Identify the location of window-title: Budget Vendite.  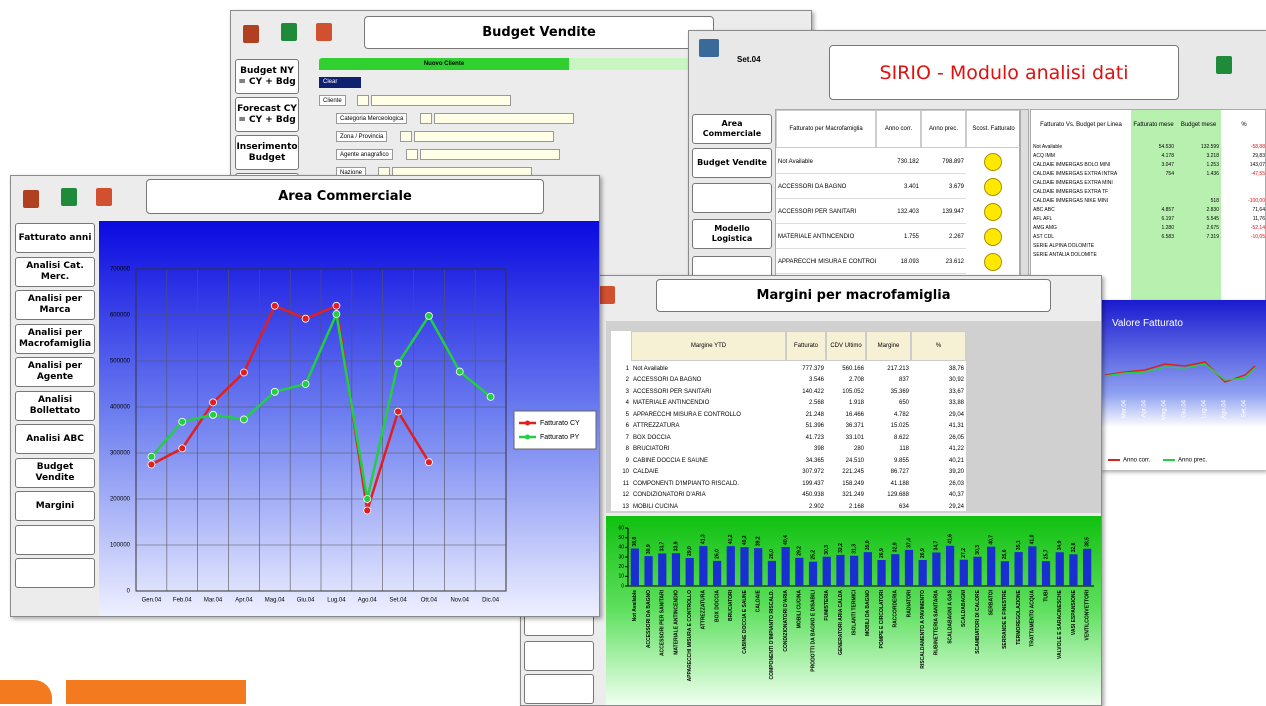
(539, 32).